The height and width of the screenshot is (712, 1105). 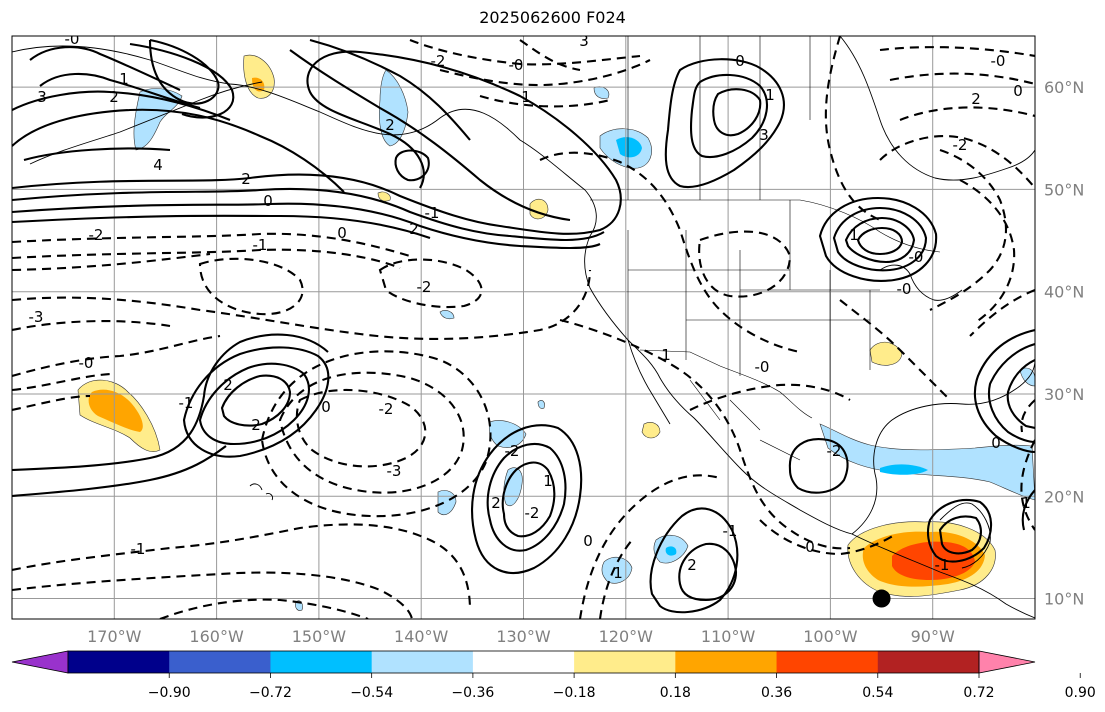 I want to click on coastline-gulf-coast, so click(x=943, y=447).